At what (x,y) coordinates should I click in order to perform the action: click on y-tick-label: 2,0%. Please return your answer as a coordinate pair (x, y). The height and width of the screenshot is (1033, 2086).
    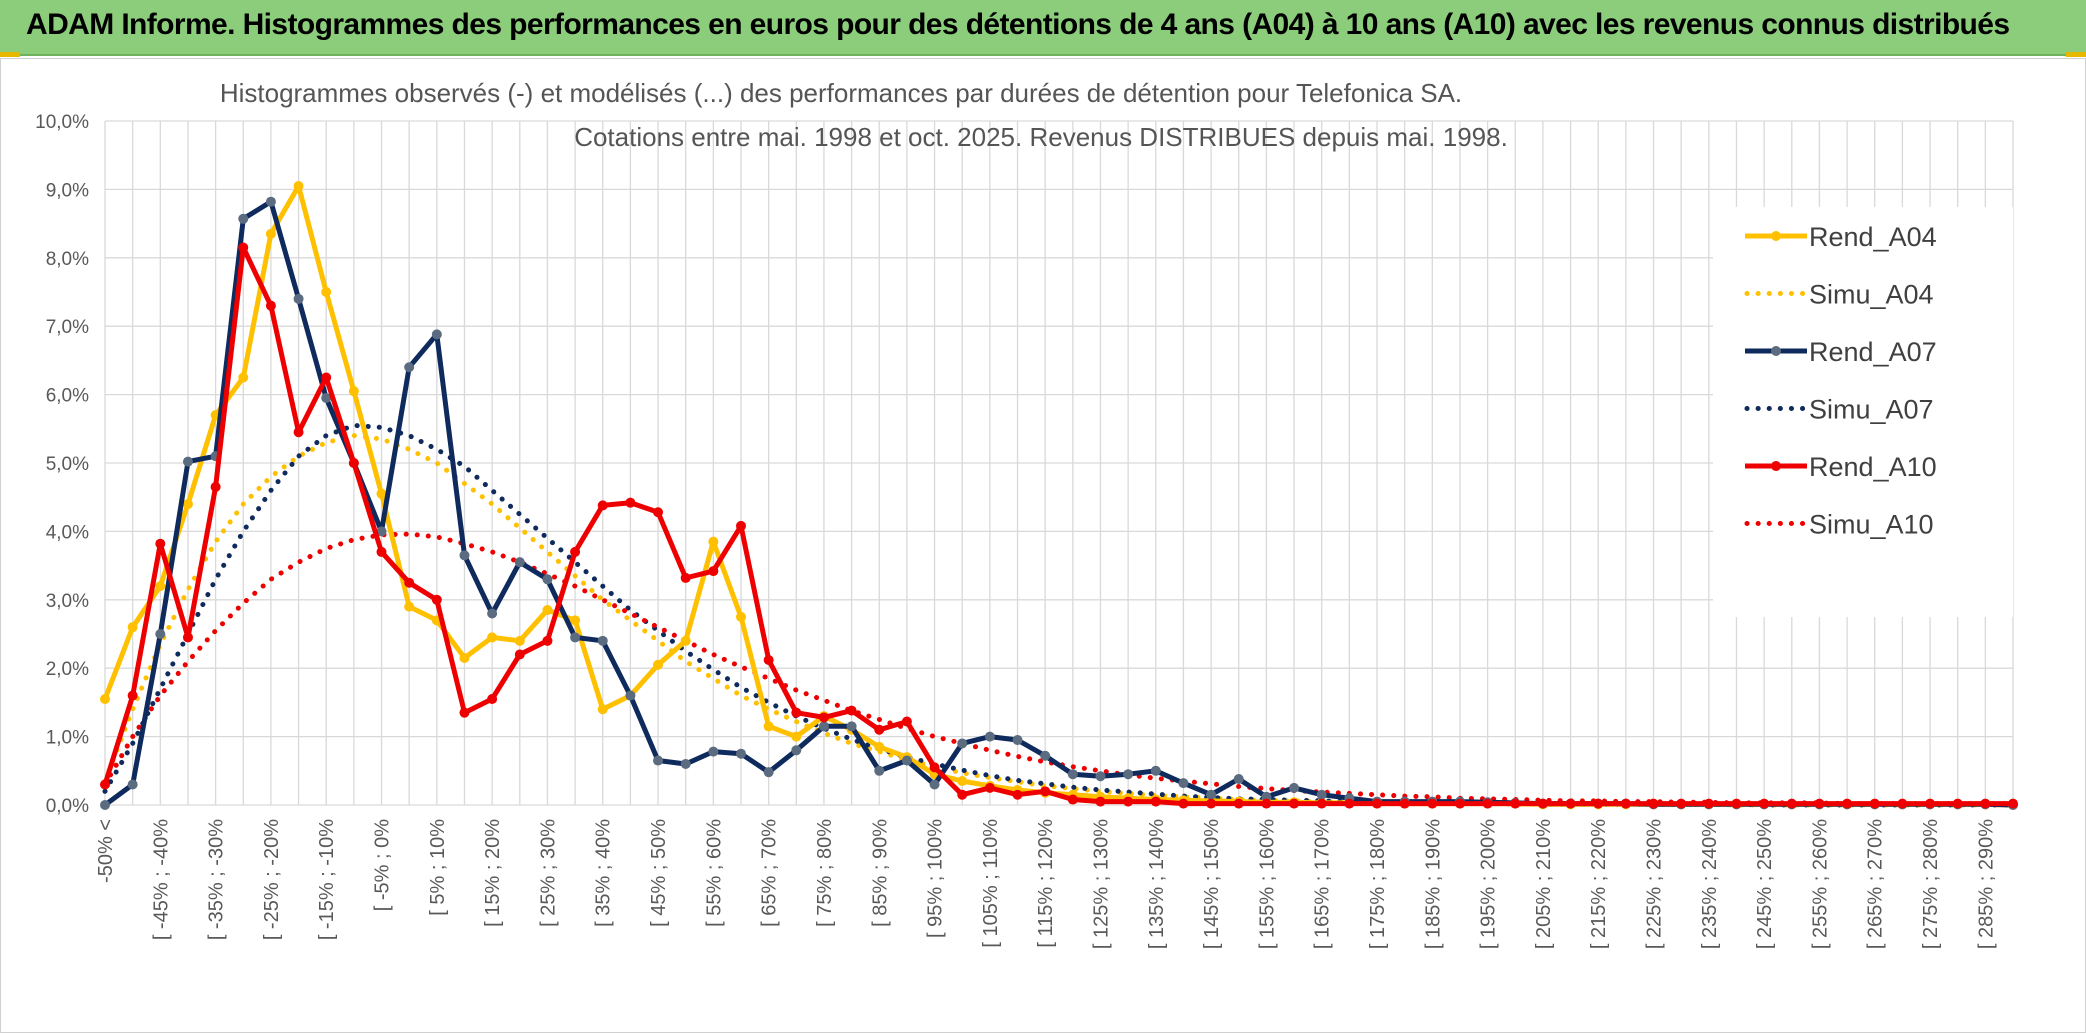
    Looking at the image, I should click on (67, 669).